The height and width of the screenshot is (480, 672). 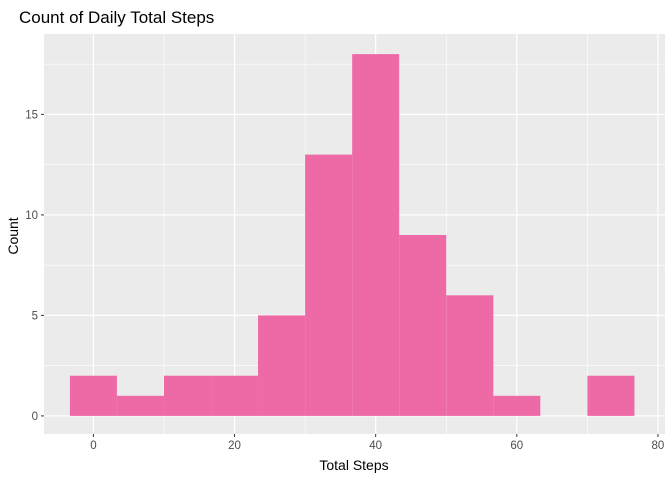 What do you see at coordinates (116, 17) in the screenshot?
I see `chart-title: Count of Daily Total Steps` at bounding box center [116, 17].